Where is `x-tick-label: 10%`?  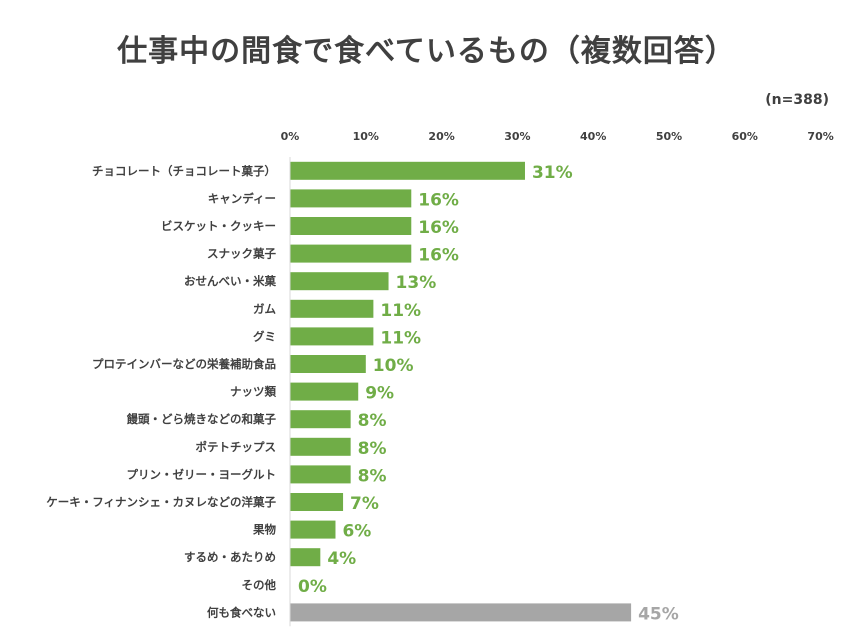
x-tick-label: 10% is located at coordinates (366, 136).